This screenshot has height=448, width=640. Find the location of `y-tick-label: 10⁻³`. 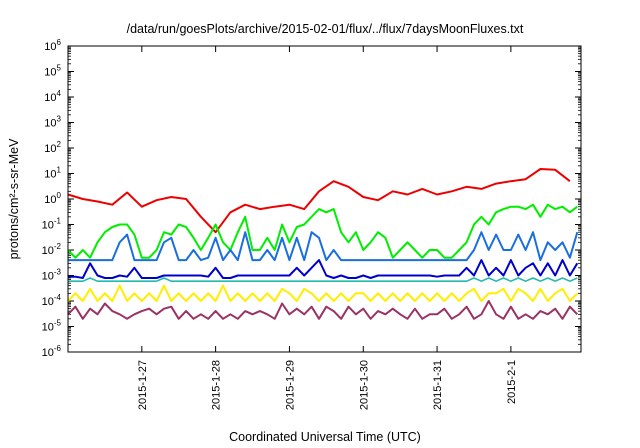

y-tick-label: 10⁻³ is located at coordinates (52, 275).